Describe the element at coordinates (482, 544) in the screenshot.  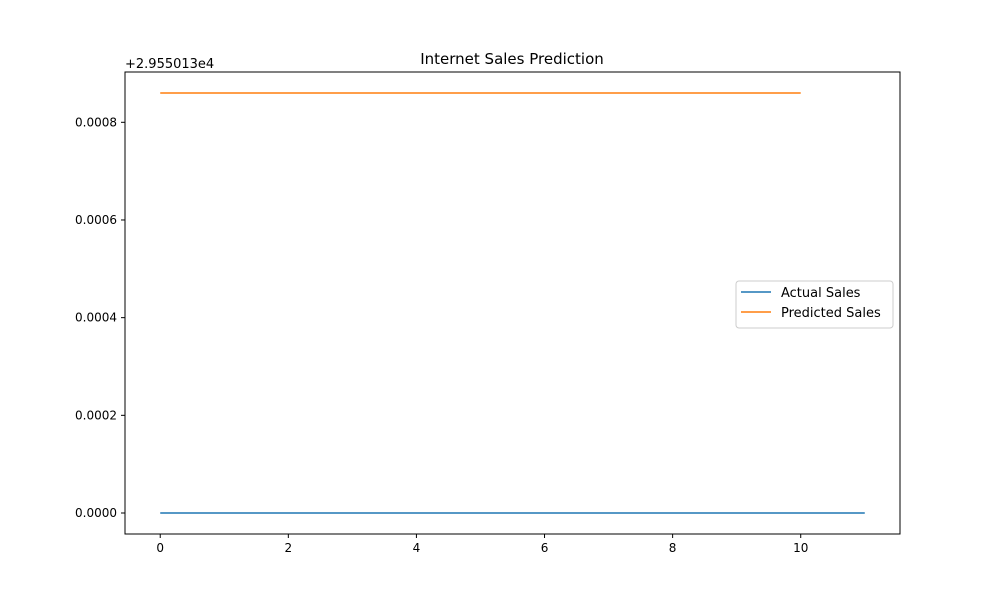
I see `x-axis: 0 2 4 6 8 10` at that location.